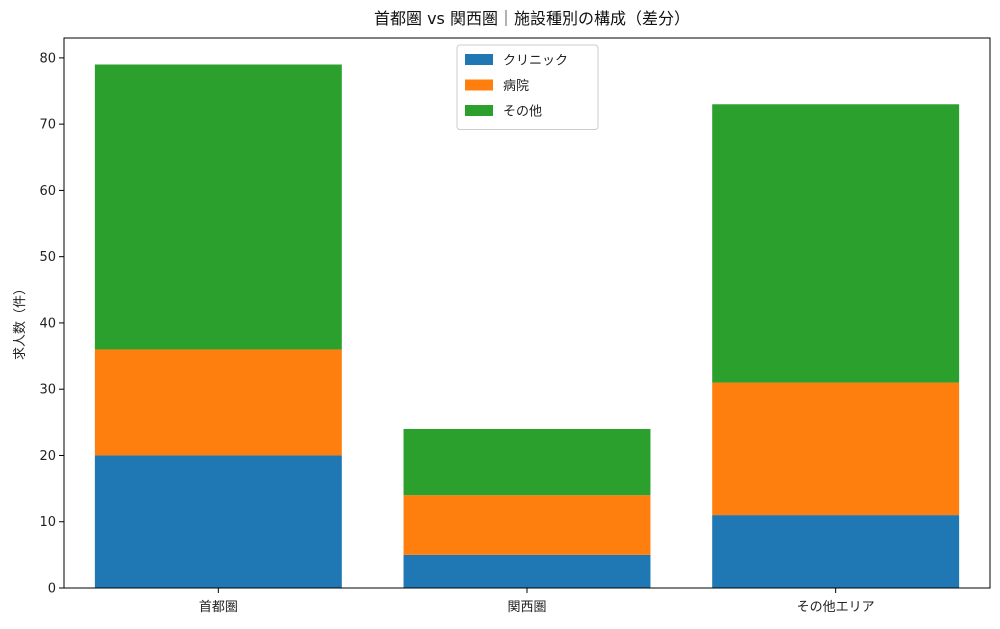 Image resolution: width=1000 pixels, height=629 pixels. What do you see at coordinates (522, 112) in the screenshot?
I see `legend-label: その他` at bounding box center [522, 112].